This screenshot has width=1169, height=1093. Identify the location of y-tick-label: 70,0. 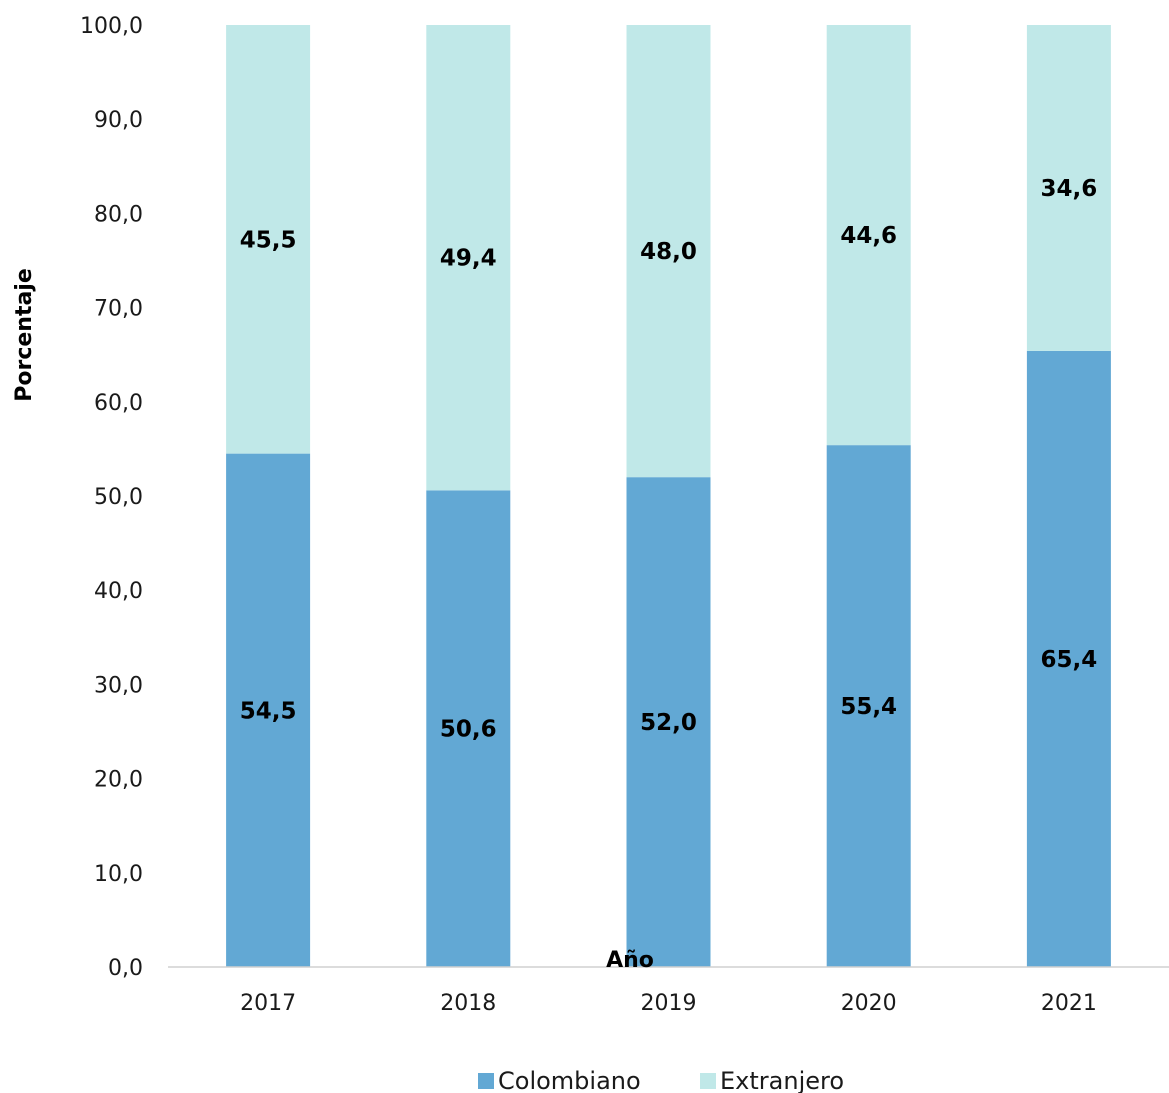
(118, 309).